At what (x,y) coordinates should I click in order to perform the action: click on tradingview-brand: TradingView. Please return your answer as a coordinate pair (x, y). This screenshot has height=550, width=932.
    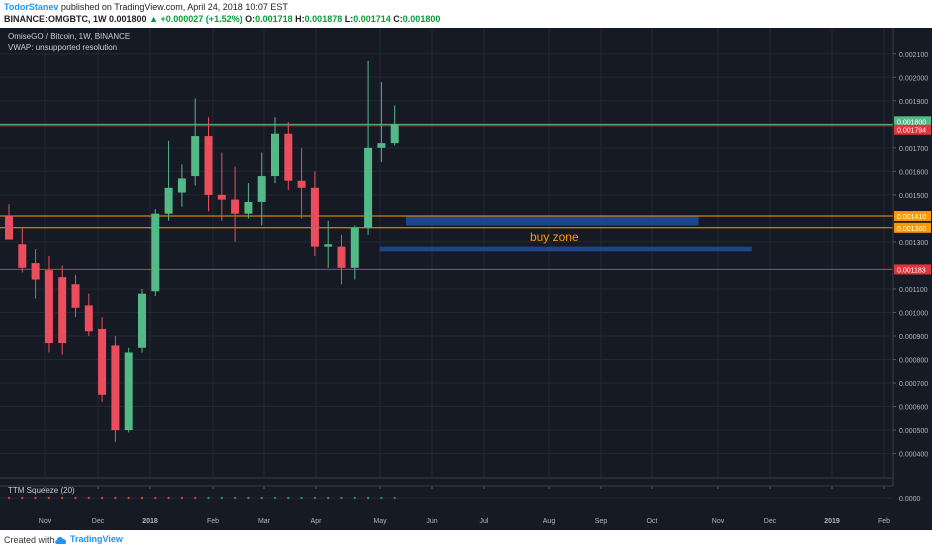
    Looking at the image, I should click on (96, 539).